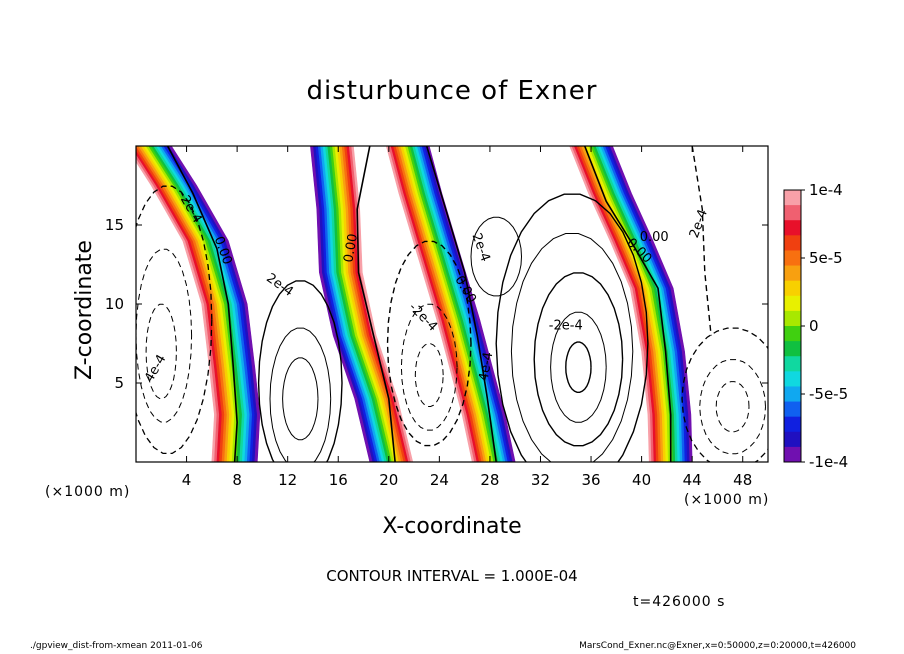 The width and height of the screenshot is (904, 654). Describe the element at coordinates (439, 480) in the screenshot. I see `x-tick-label: 24` at that location.